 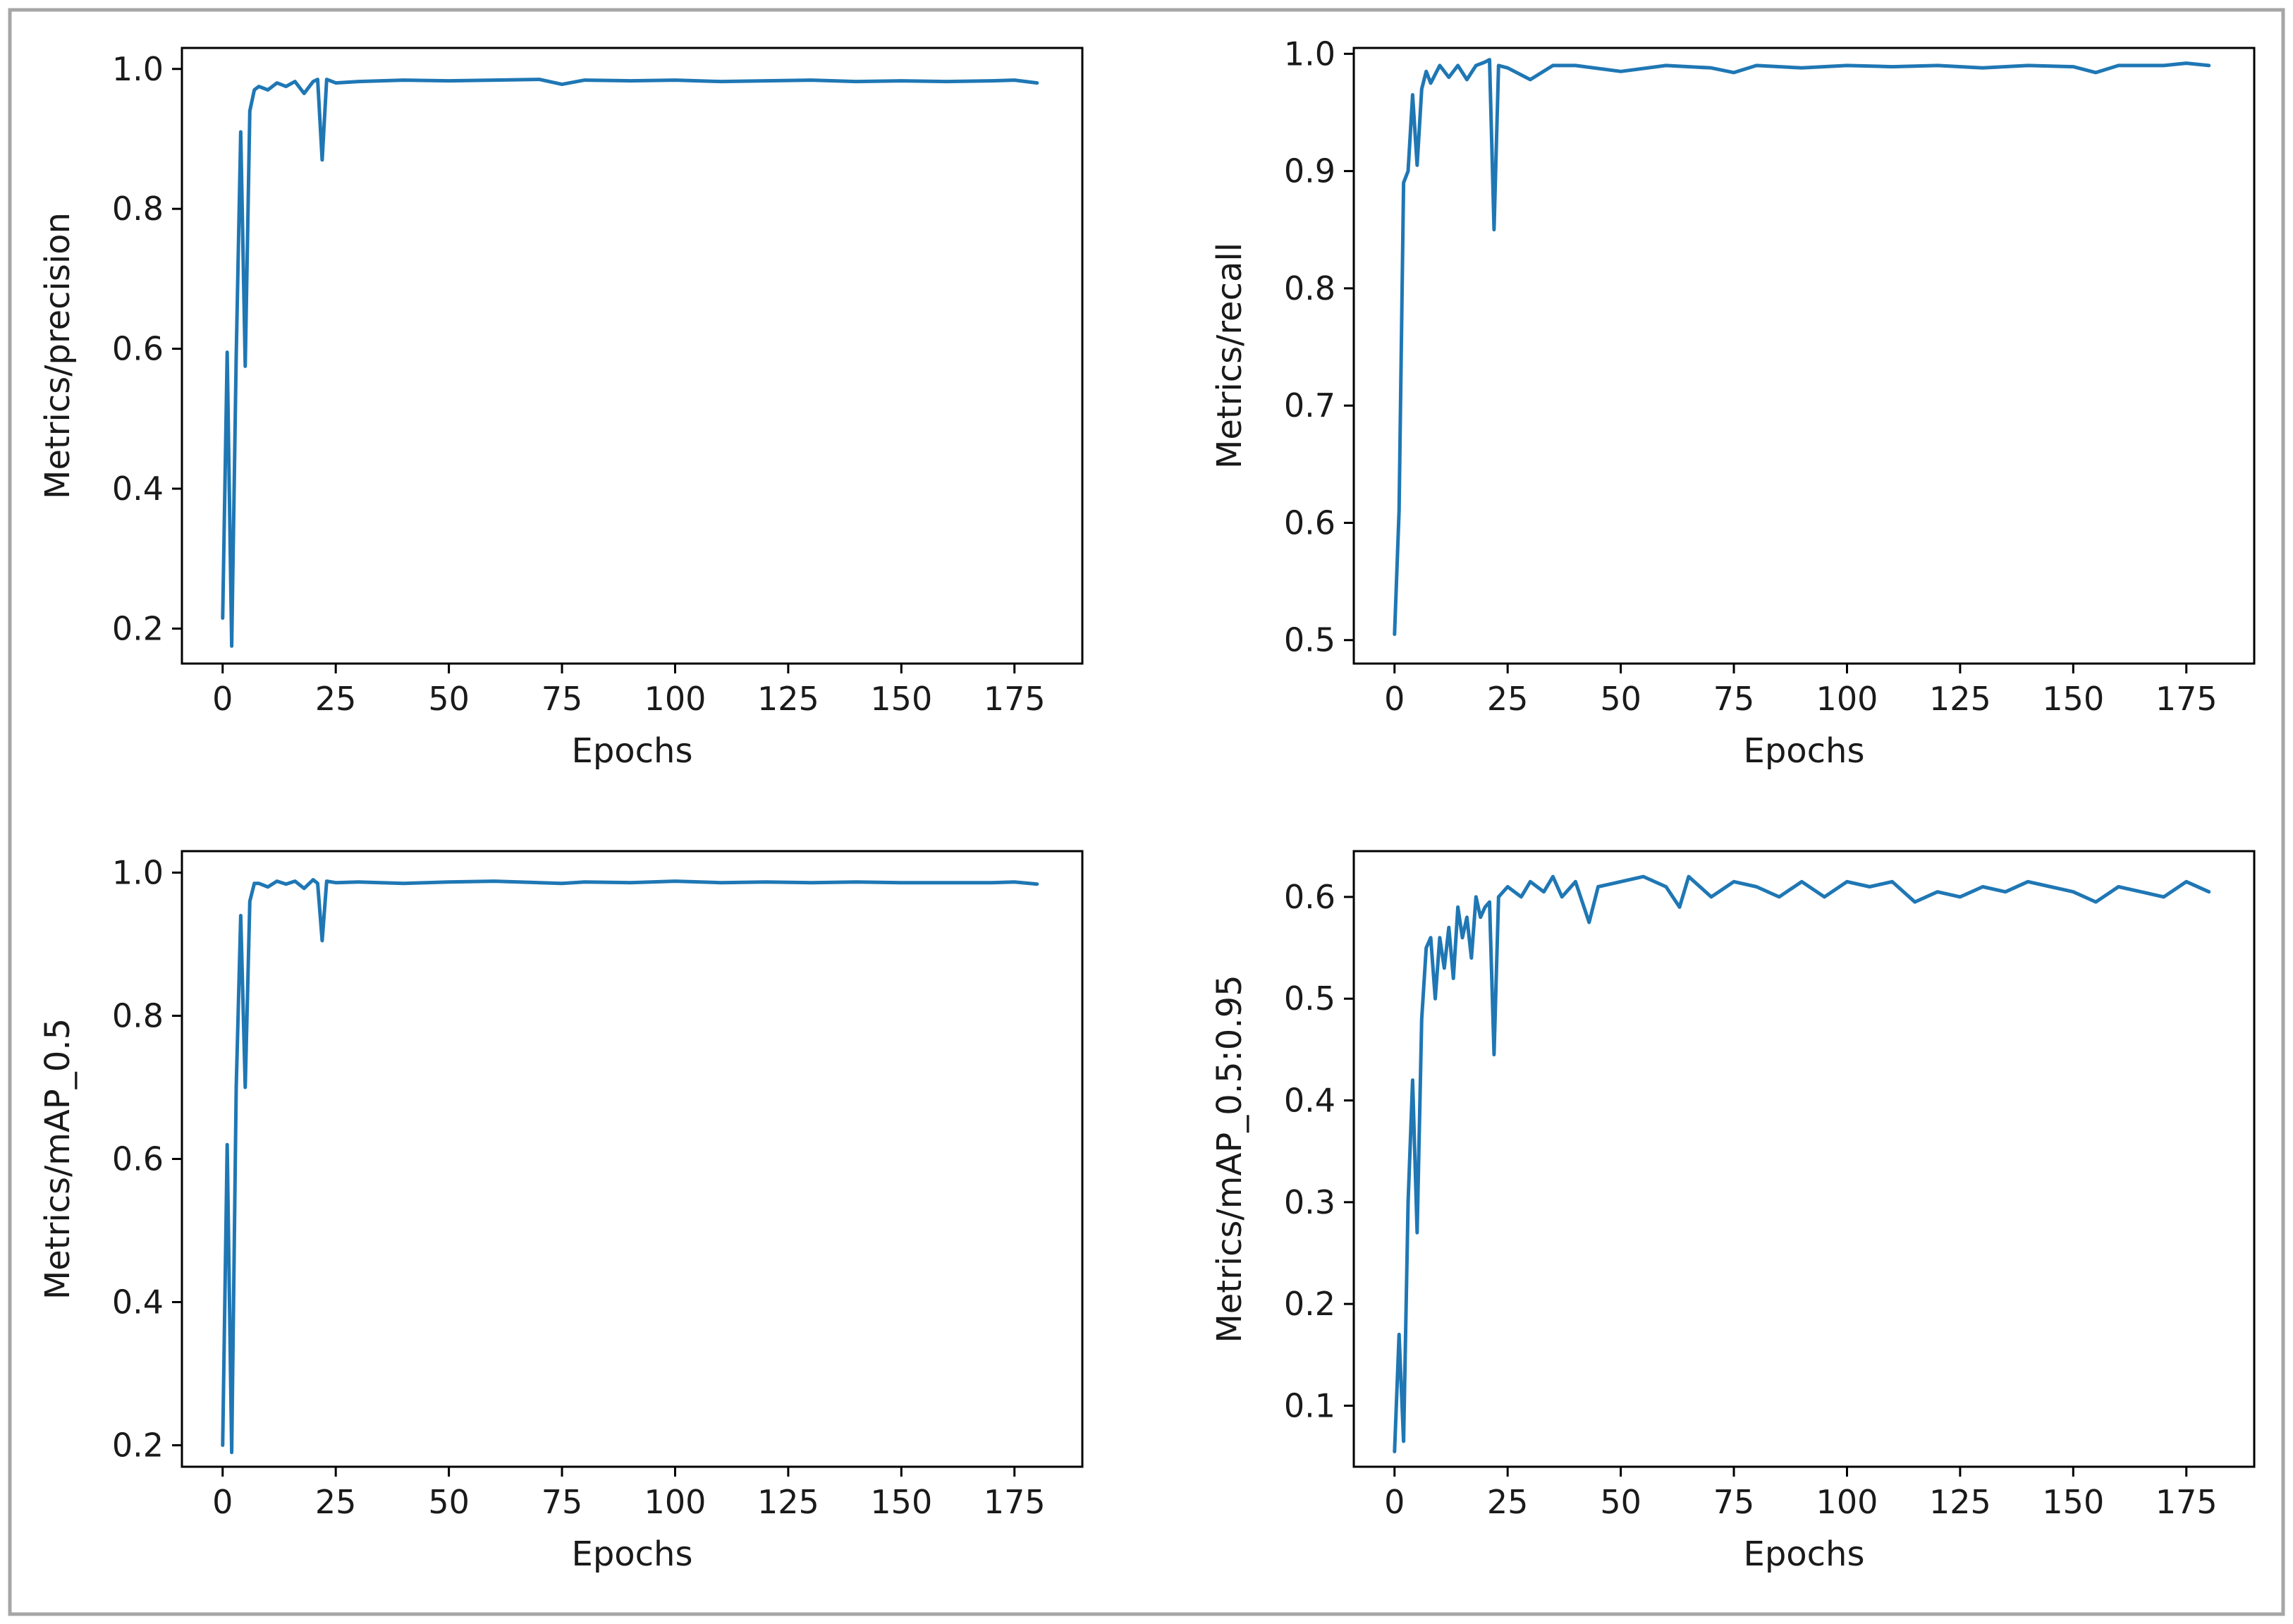 What do you see at coordinates (1230, 356) in the screenshot?
I see `y-axis-label: Metrics/recall` at bounding box center [1230, 356].